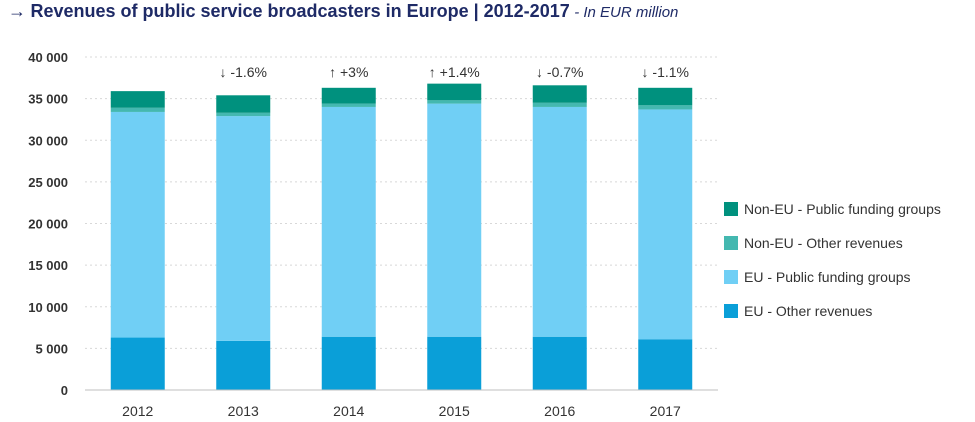  What do you see at coordinates (559, 104) in the screenshot?
I see `bar-non-eu-other-revenues-2016` at bounding box center [559, 104].